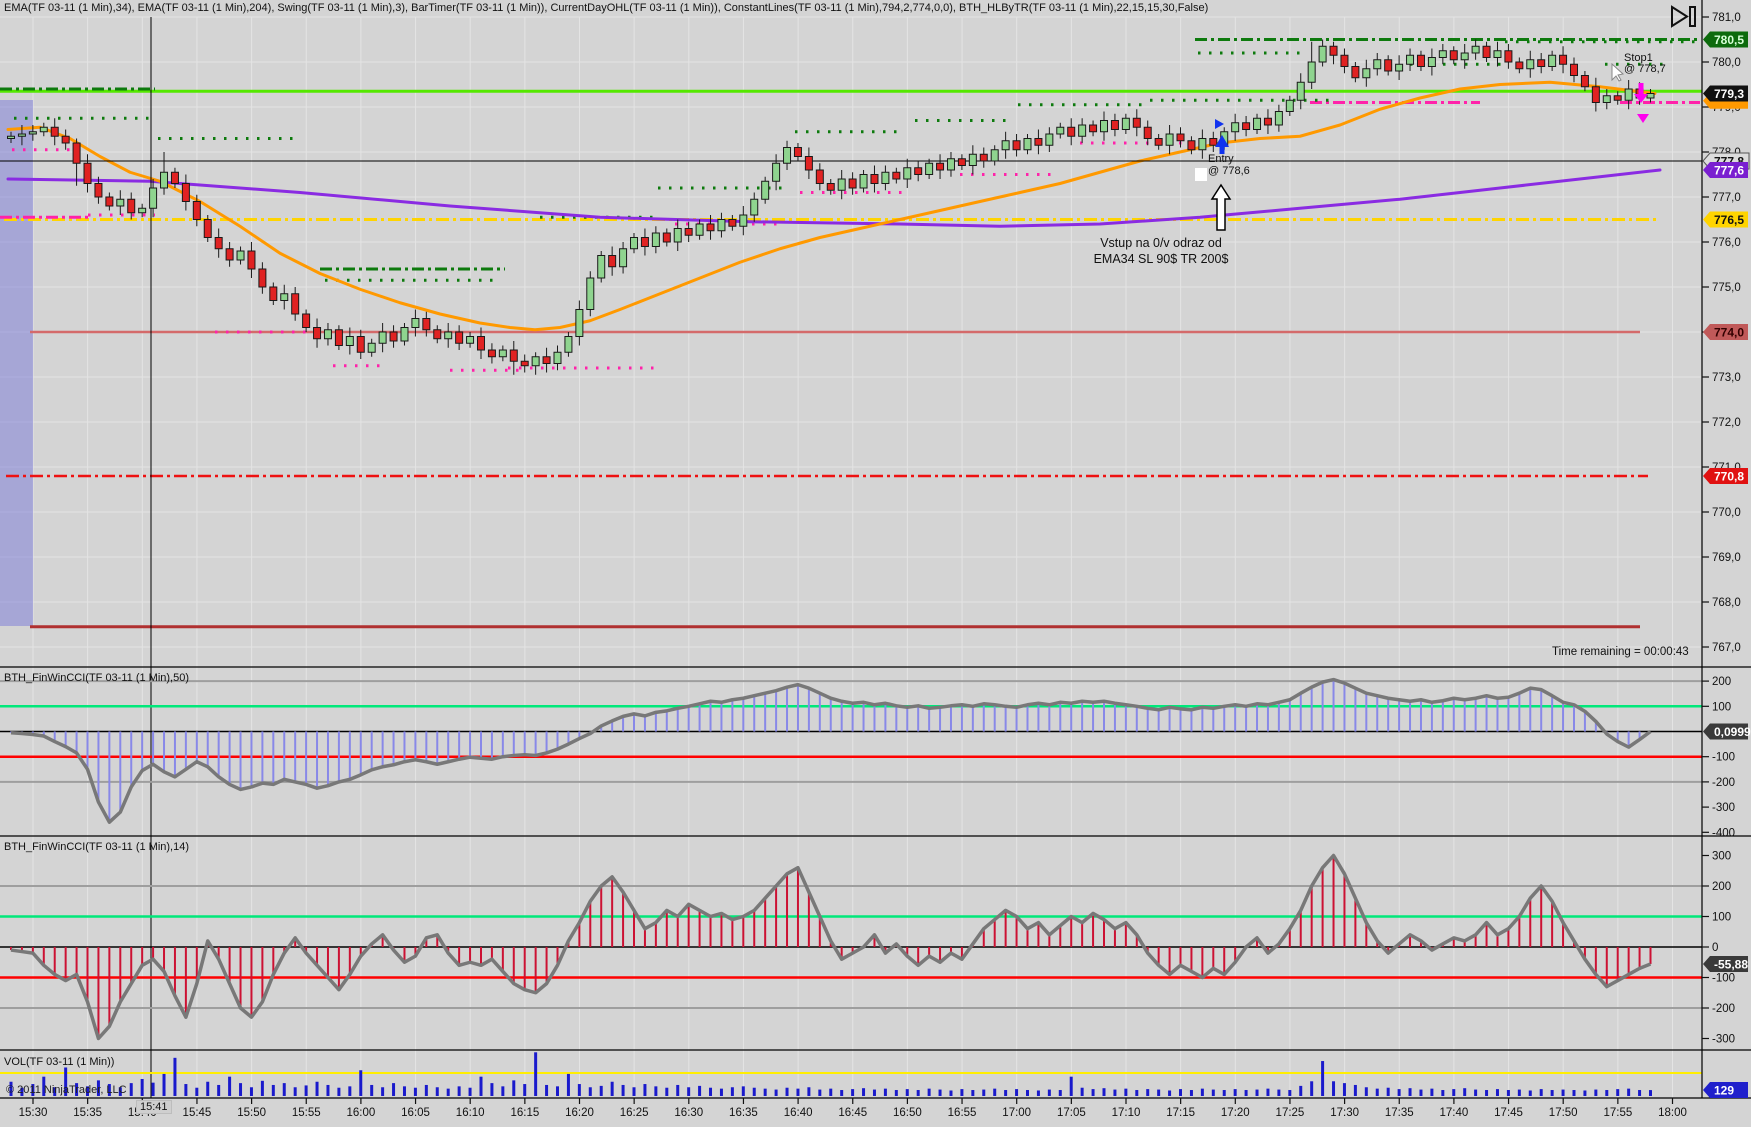  What do you see at coordinates (1071, 1113) in the screenshot?
I see `time-axis-label: 17:05` at bounding box center [1071, 1113].